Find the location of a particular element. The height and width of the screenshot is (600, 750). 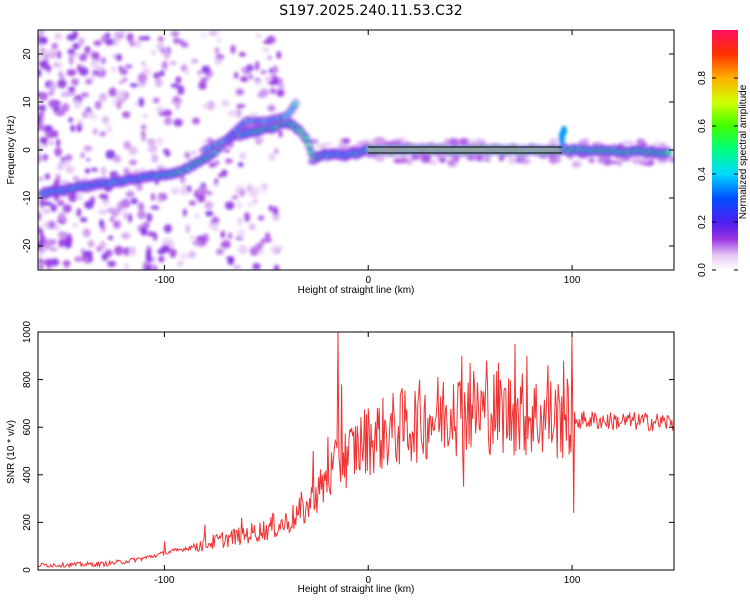

colorbar-label: Normalized spectral amplitude is located at coordinates (743, 151).